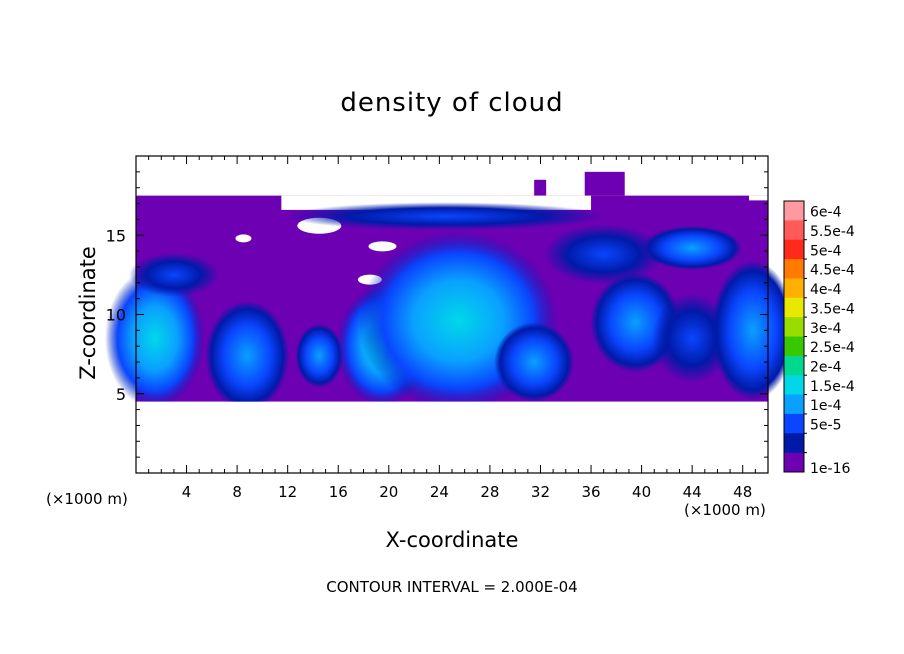 Image resolution: width=904 pixels, height=654 pixels. Describe the element at coordinates (742, 492) in the screenshot. I see `x-tick-label: 48` at that location.